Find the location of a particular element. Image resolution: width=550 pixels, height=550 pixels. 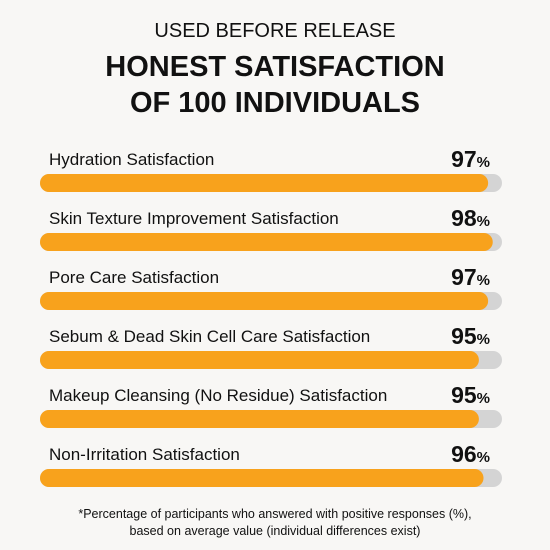

bar-label: Sebum & Dead Skin Cell Care Satisfaction is located at coordinates (209, 336).